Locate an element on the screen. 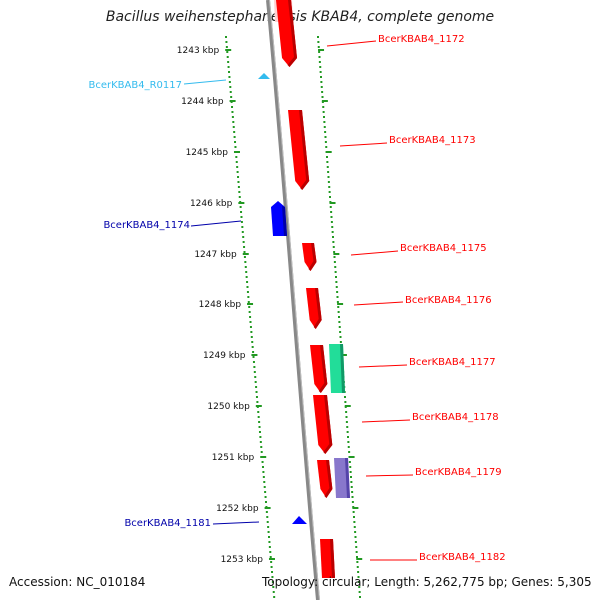 The height and width of the screenshot is (600, 600). accession-text: Accession: NC_010184 is located at coordinates (77, 582).